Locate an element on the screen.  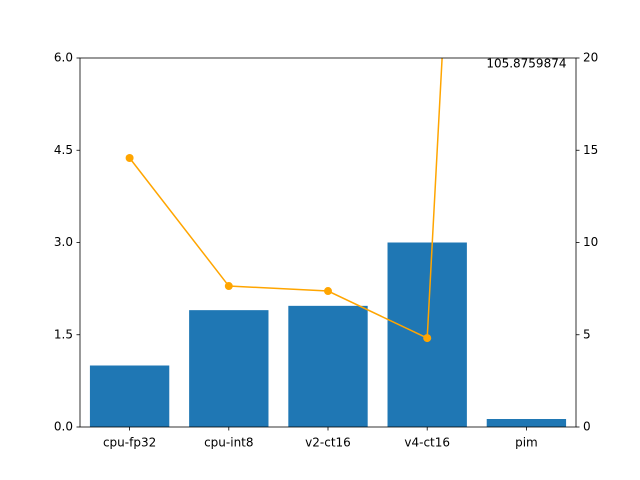
y-tick-label: 6.0 is located at coordinates (63, 58).